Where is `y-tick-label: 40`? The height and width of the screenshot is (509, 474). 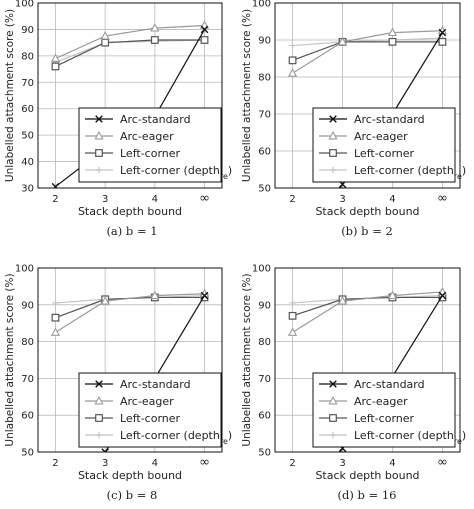
y-tick-label: 40 is located at coordinates (27, 162).